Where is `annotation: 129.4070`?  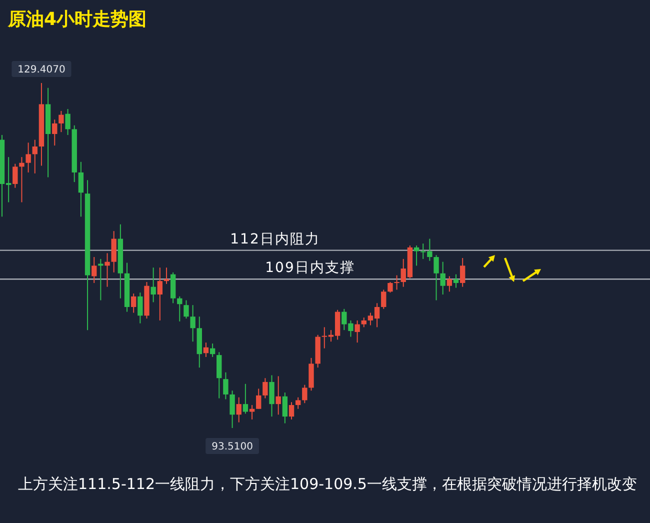 annotation: 129.4070 is located at coordinates (42, 70).